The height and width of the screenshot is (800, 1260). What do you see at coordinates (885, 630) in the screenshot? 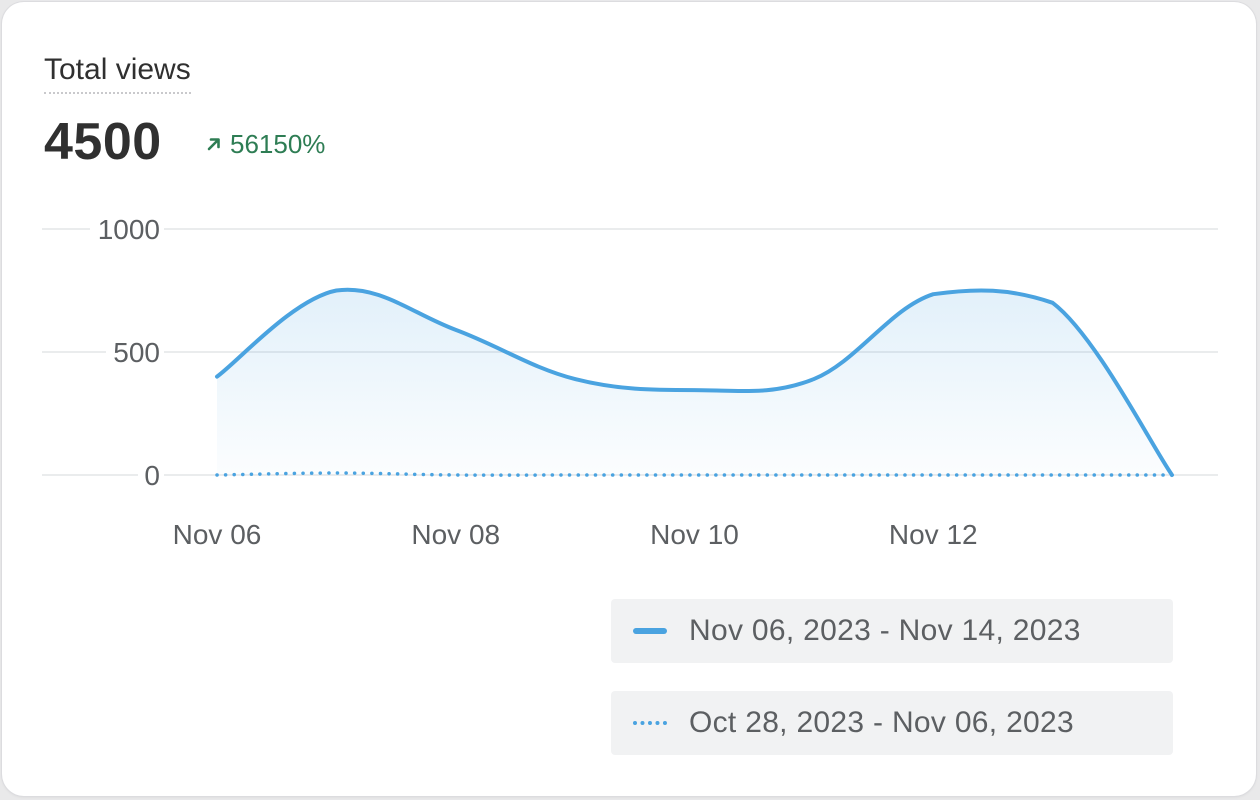
I see `legend-label-current: Nov 06, 2023 - Nov 14, 2023` at bounding box center [885, 630].